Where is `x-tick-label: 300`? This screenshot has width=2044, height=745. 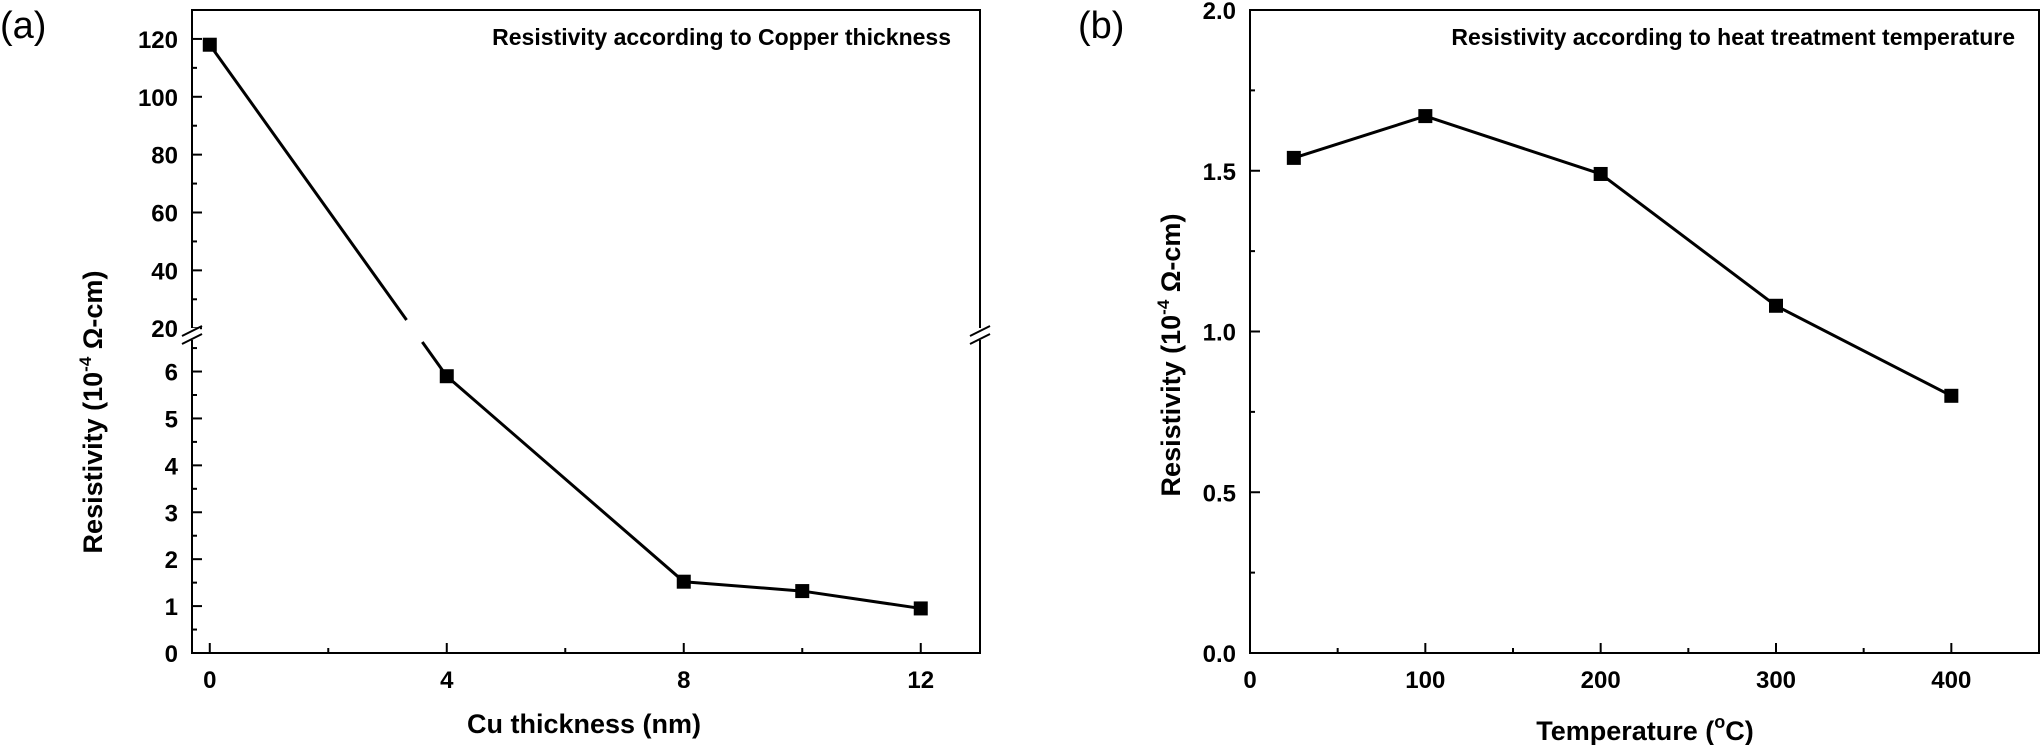
x-tick-label: 300 is located at coordinates (1776, 680).